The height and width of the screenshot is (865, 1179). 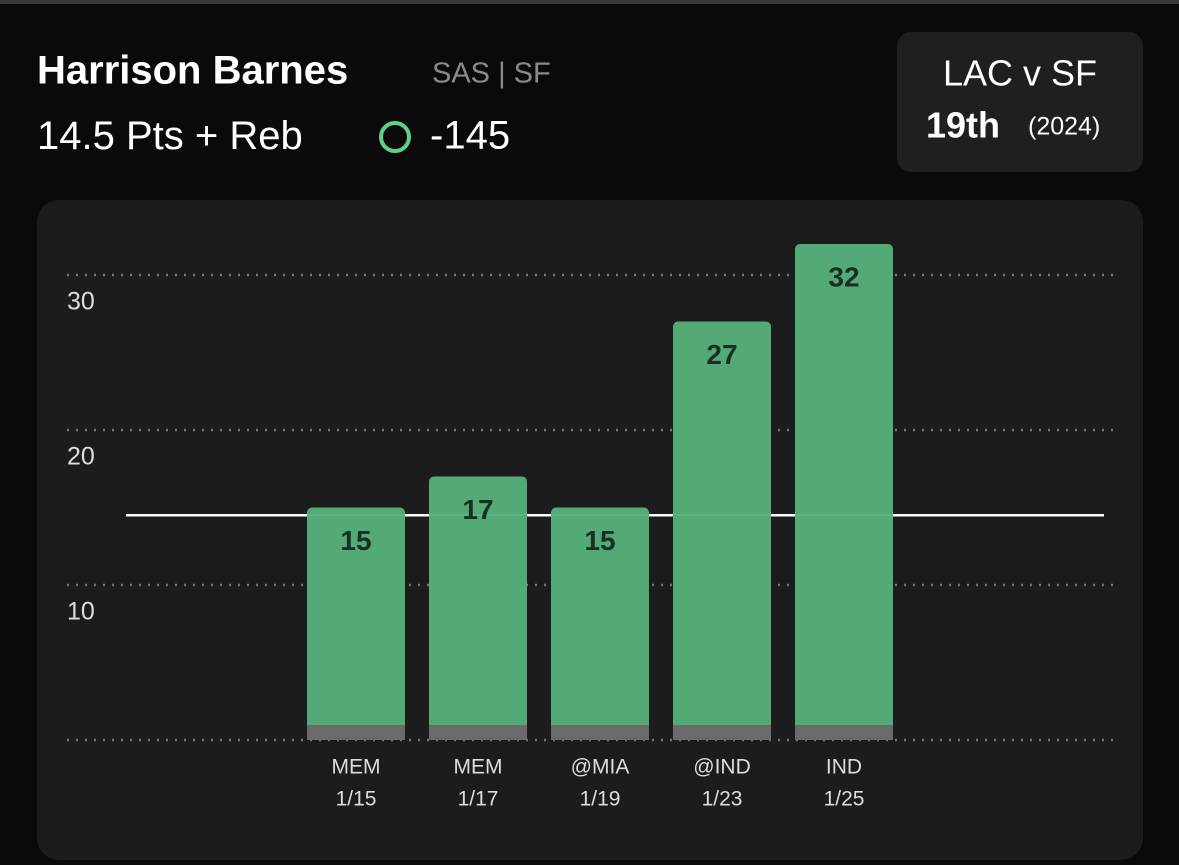 What do you see at coordinates (600, 799) in the screenshot?
I see `x-tick-date: 1/19` at bounding box center [600, 799].